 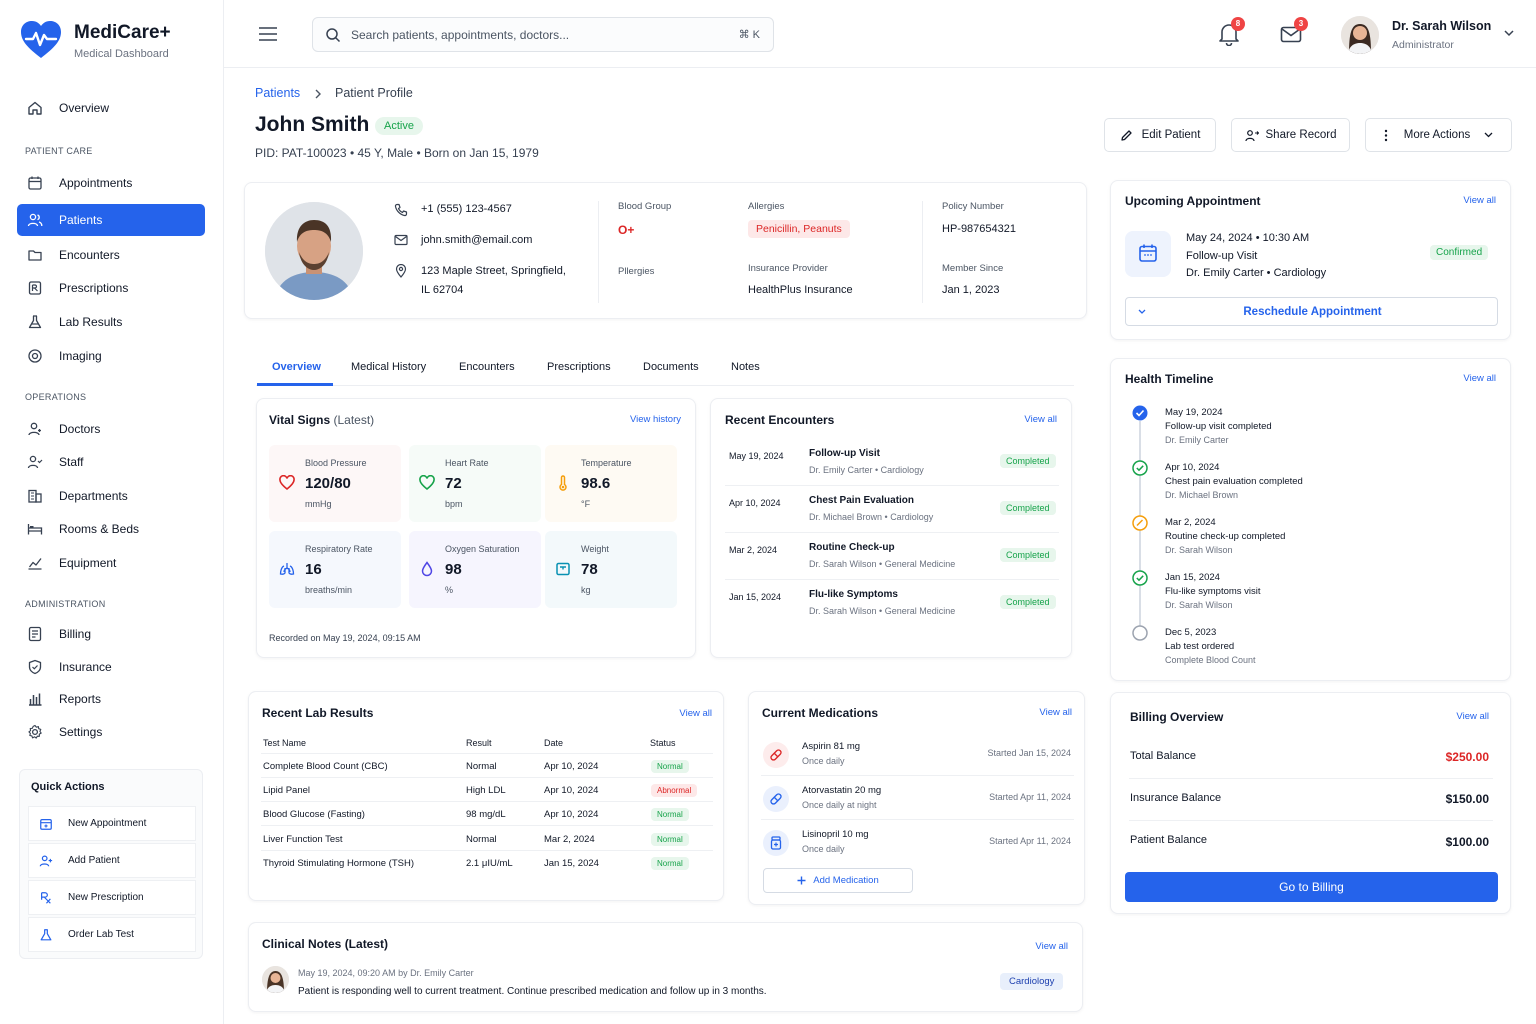 What do you see at coordinates (111, 699) in the screenshot?
I see `sidebar-item-reports: Reports` at bounding box center [111, 699].